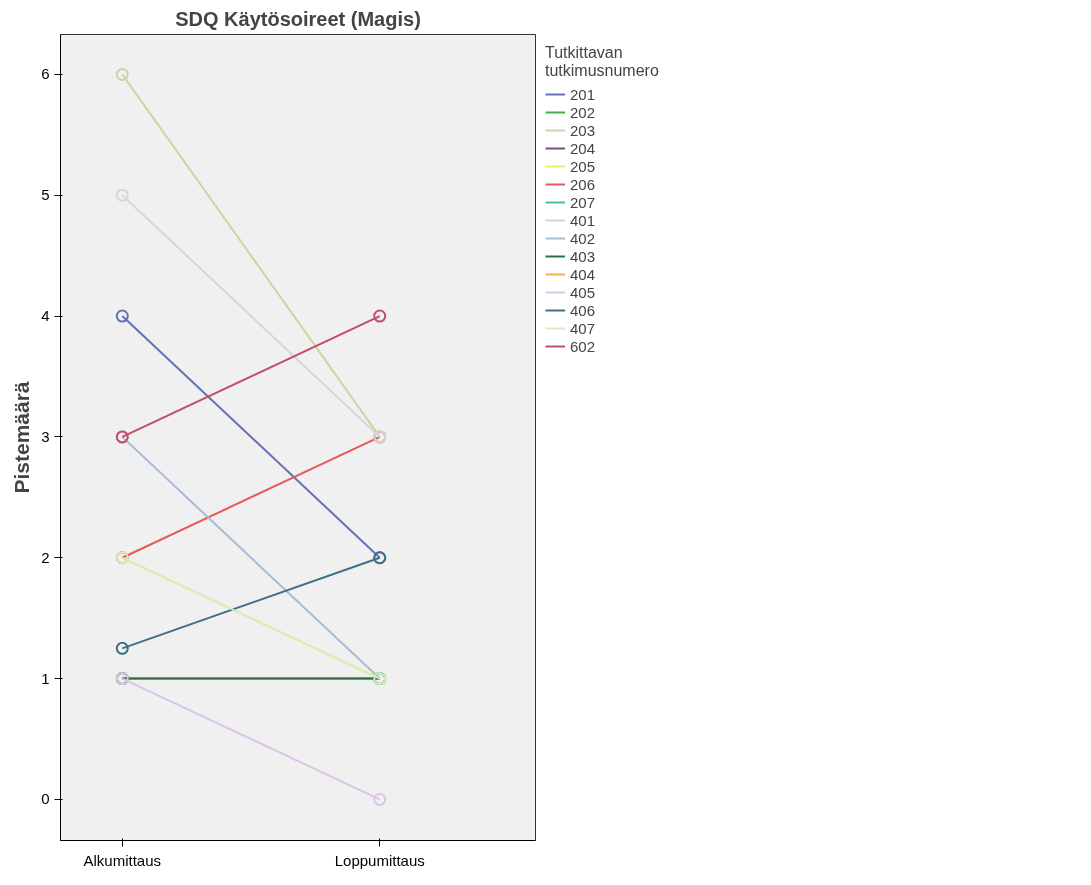  Describe the element at coordinates (583, 166) in the screenshot. I see `legend-label: 205` at that location.